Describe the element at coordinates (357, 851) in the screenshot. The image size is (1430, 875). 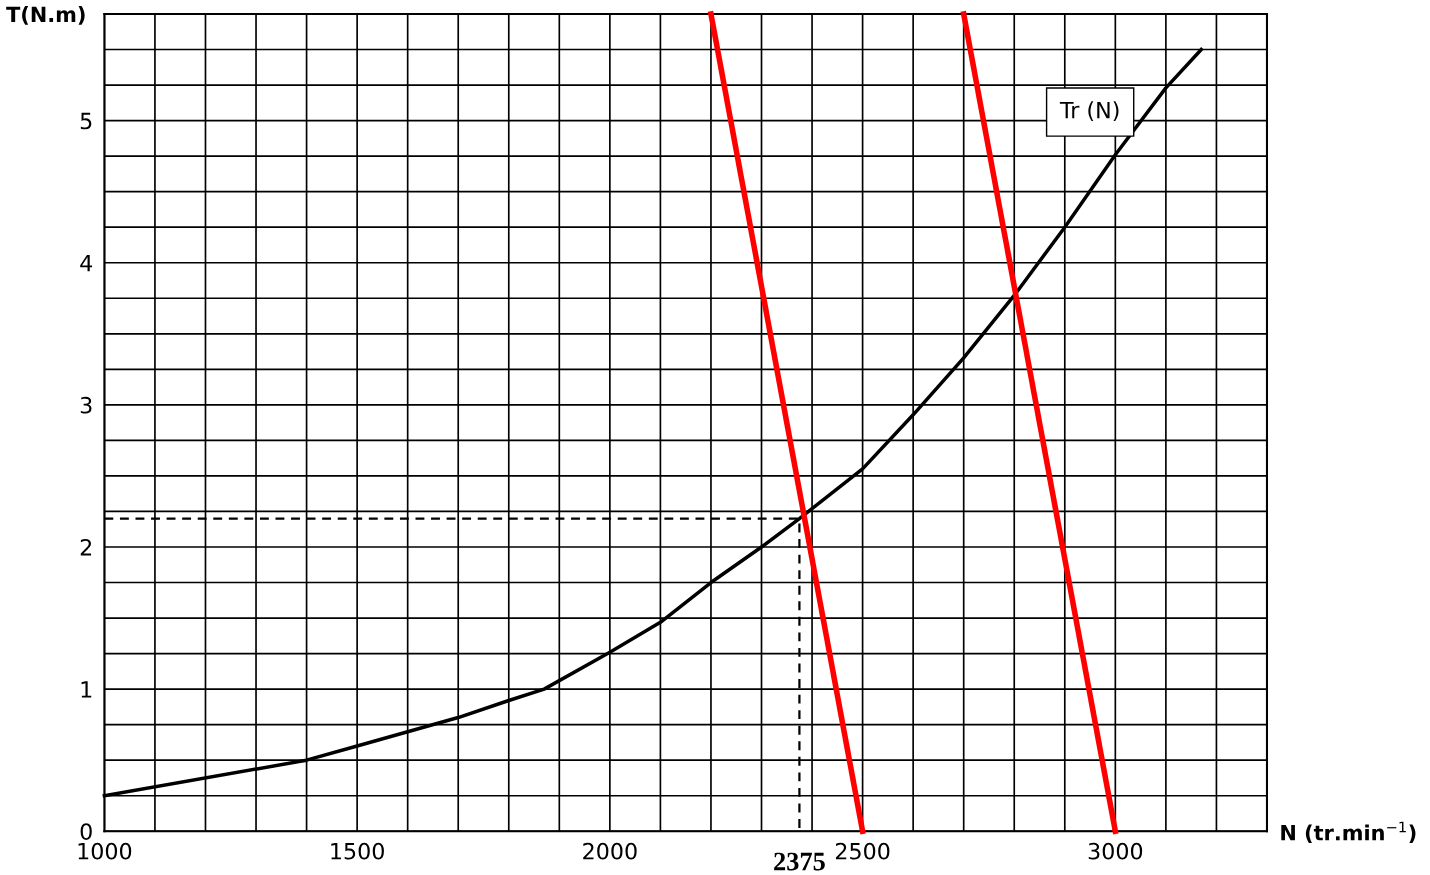
I see `x-tick-label: 1500` at that location.